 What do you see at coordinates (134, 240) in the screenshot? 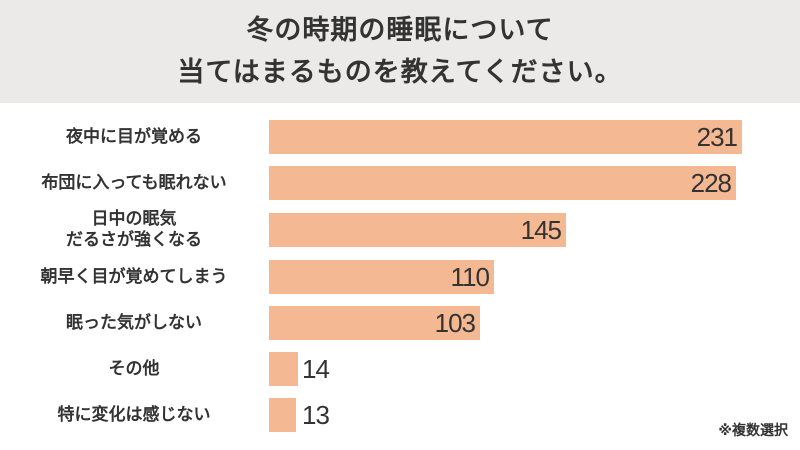
I see `category-label-line2: だるさが強くなる` at bounding box center [134, 240].